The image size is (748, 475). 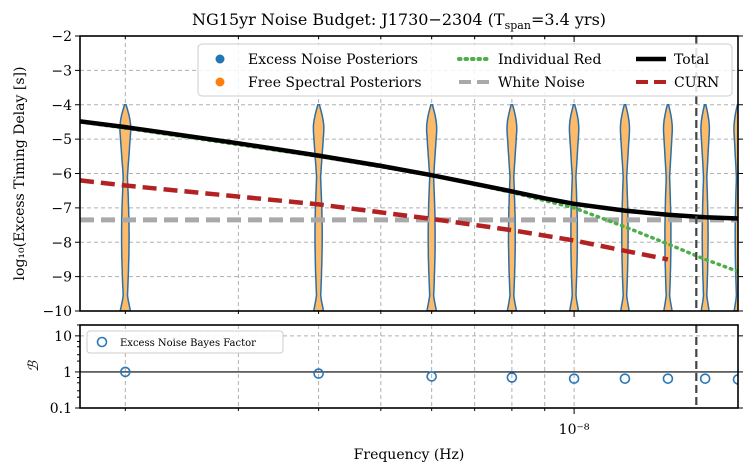 I want to click on bf-legend-label: Excess Noise Bayes Factor, so click(x=188, y=343).